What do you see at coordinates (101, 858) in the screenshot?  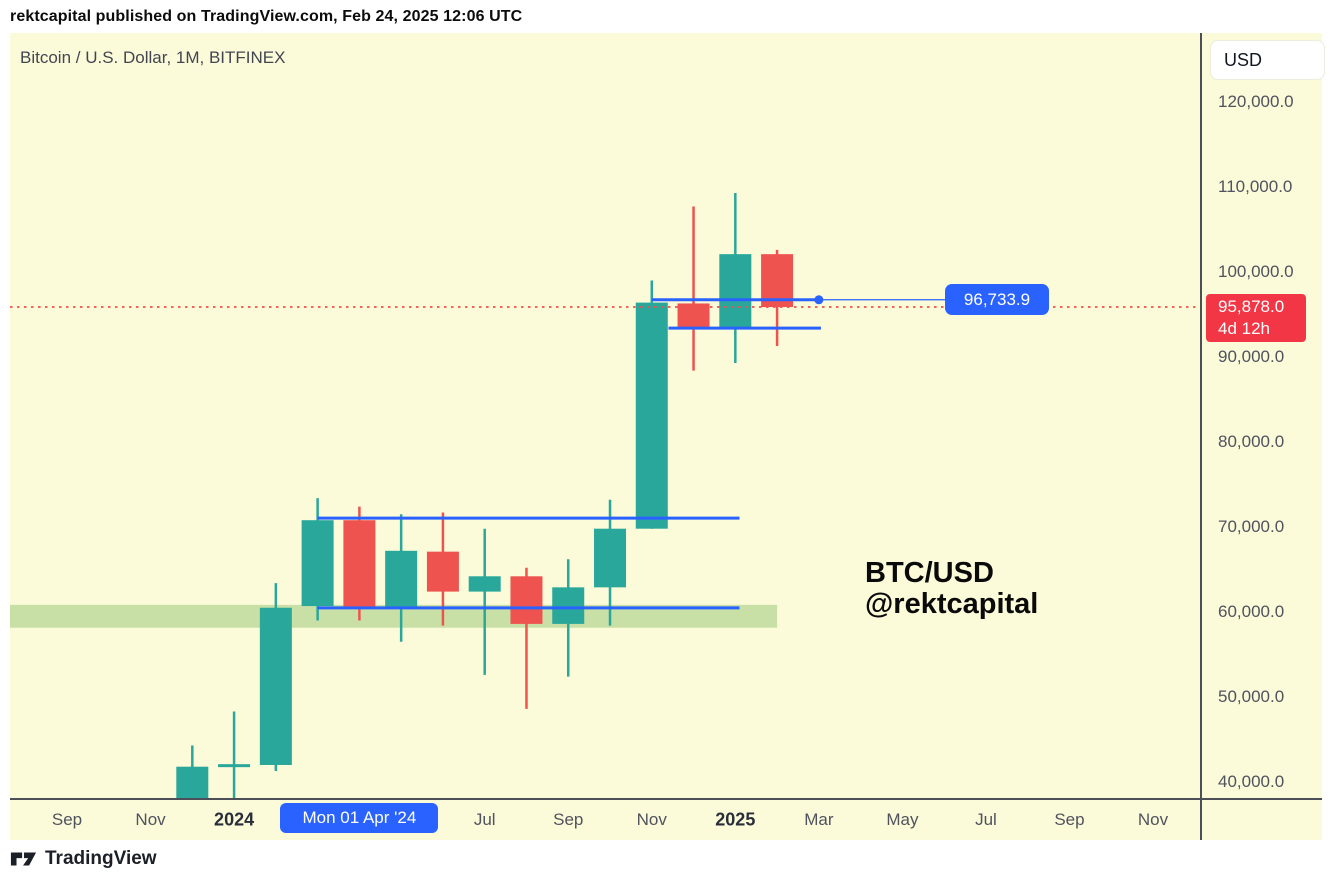 I see `tradingview-logo-text: TradingView` at bounding box center [101, 858].